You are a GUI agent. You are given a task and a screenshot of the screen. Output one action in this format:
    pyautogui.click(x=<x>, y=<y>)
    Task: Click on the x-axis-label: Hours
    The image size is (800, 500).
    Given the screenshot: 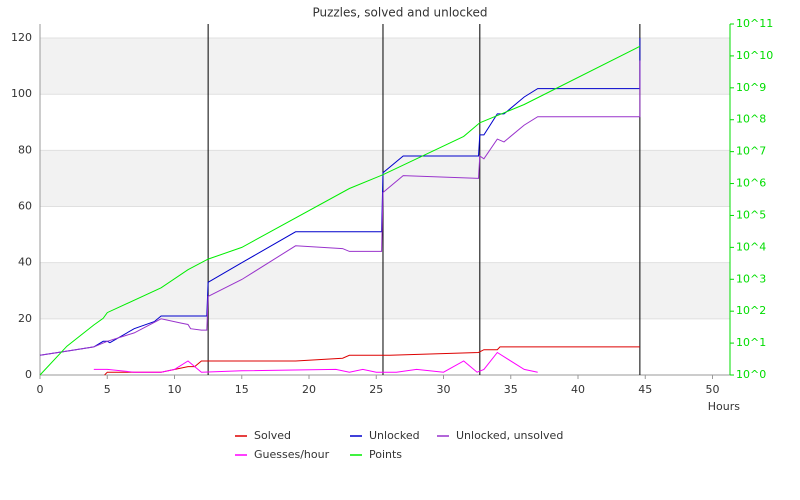 What is the action you would take?
    pyautogui.click(x=724, y=406)
    